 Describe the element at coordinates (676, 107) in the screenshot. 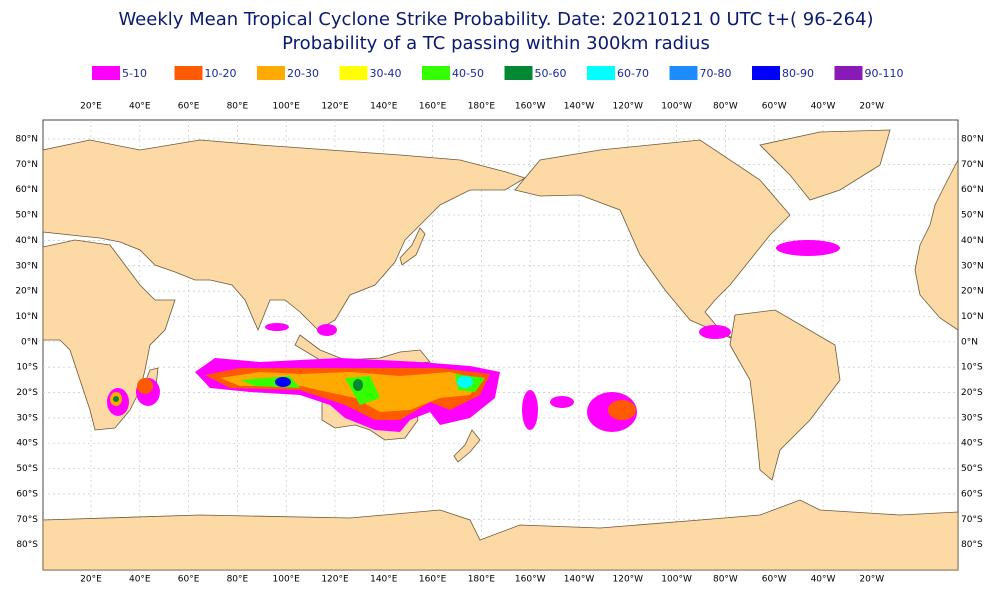

I see `lon-label: 100°W` at that location.